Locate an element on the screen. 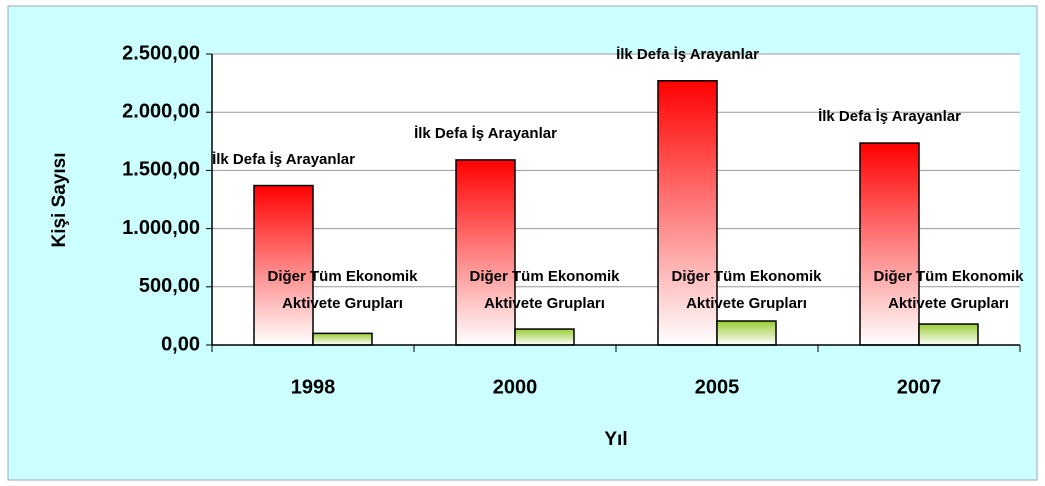 Image resolution: width=1045 pixels, height=486 pixels. y-axis-title: Kişi Sayısı is located at coordinates (59, 199).